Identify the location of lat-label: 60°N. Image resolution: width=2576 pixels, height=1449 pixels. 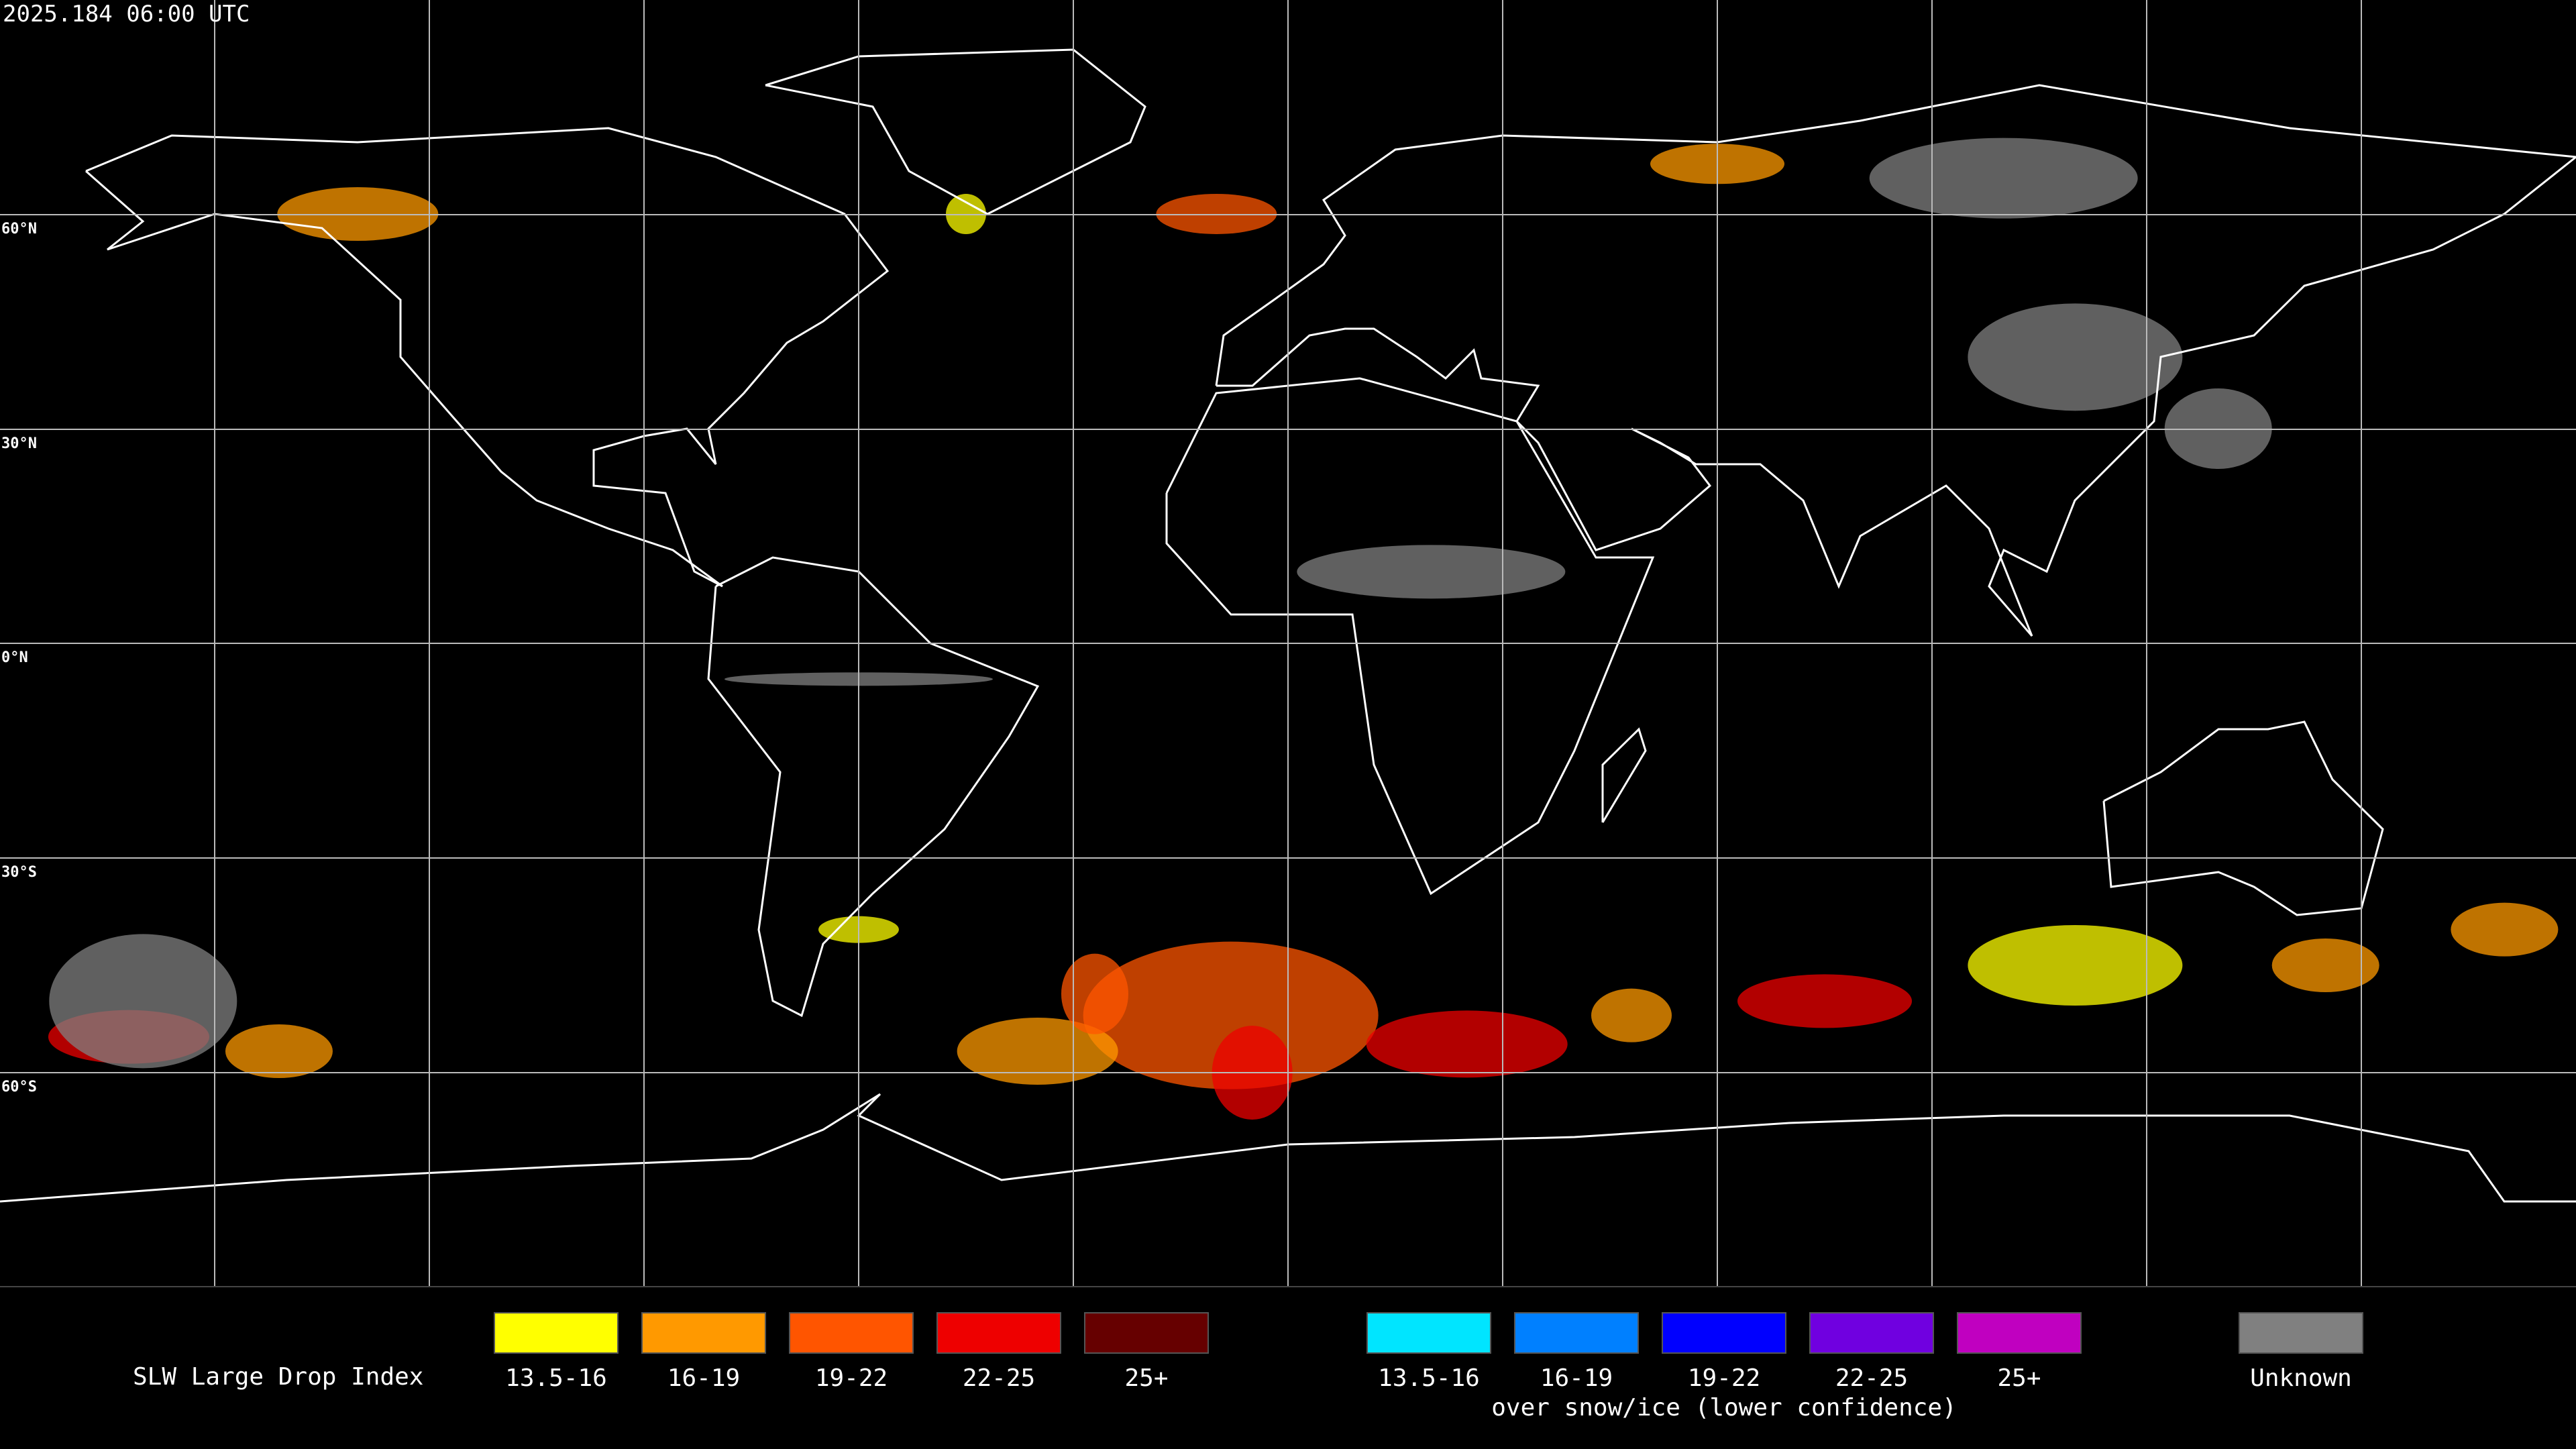
(19, 229).